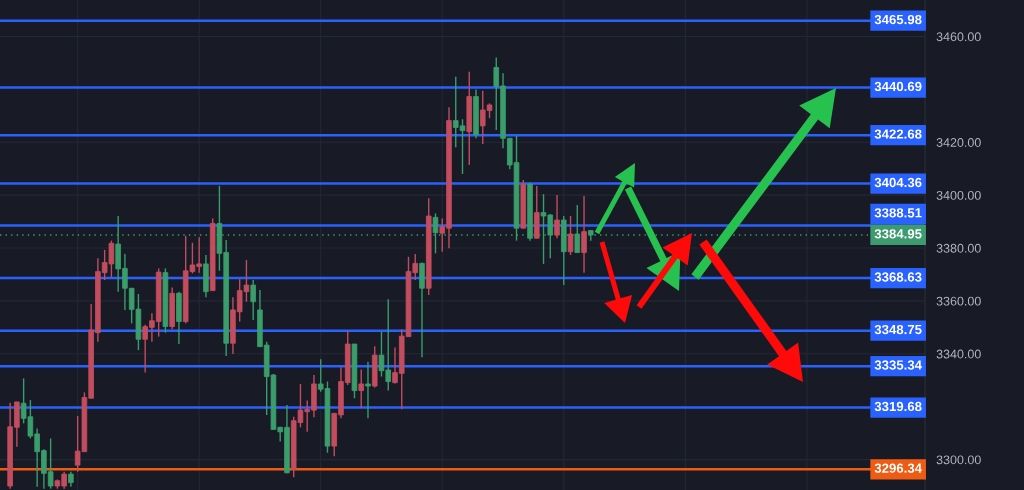  Describe the element at coordinates (898, 277) in the screenshot. I see `ref-line-label: 3368.63` at that location.